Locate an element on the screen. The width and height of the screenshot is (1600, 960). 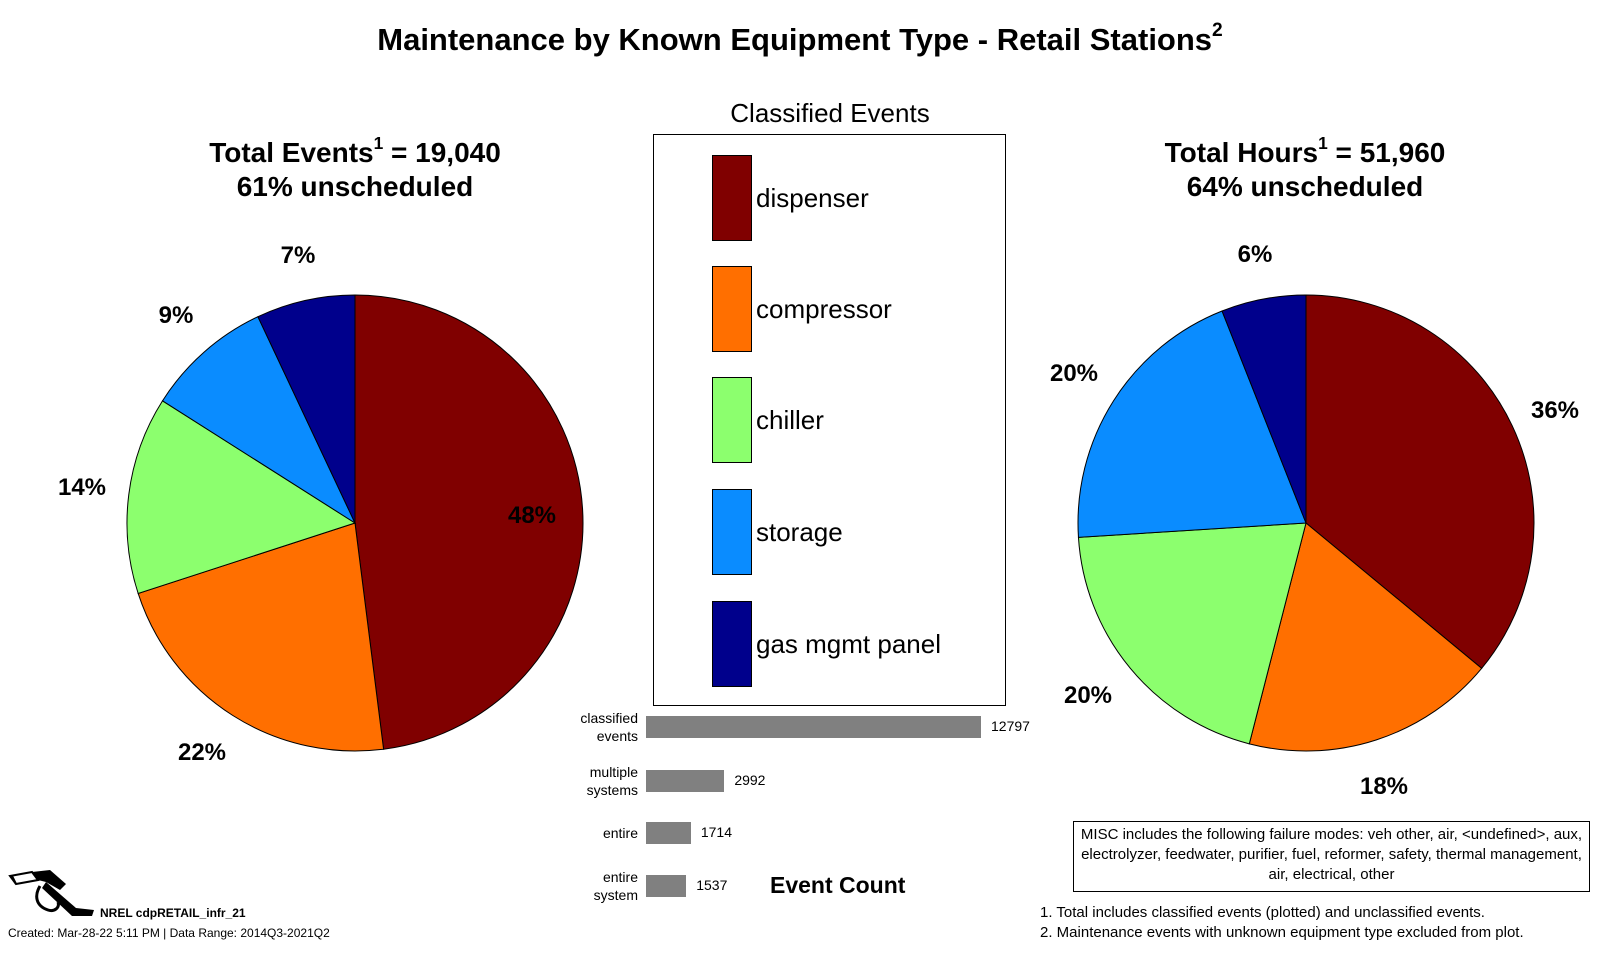
right-pie-label-storage: 20% is located at coordinates (1074, 373).